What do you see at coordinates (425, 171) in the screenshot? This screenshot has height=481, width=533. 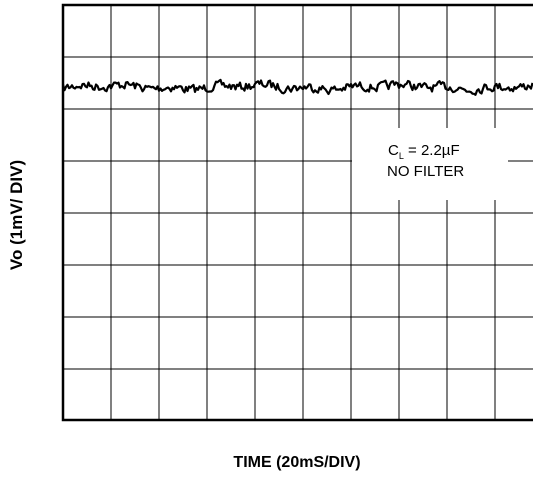 I see `annotation-filter: NO FILTER` at bounding box center [425, 171].